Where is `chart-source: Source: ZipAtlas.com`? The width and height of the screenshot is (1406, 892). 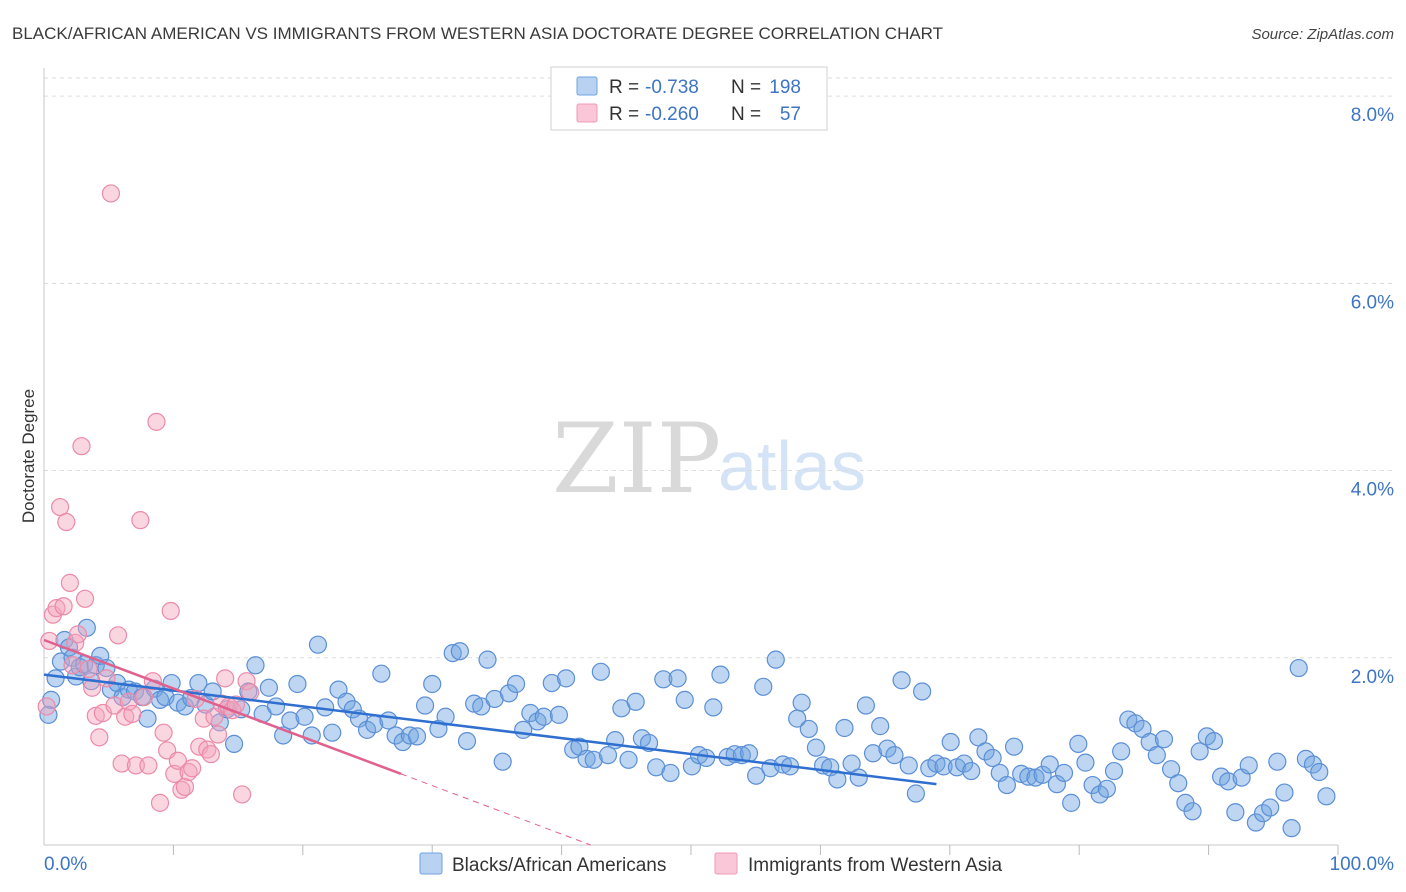
chart-source: Source: ZipAtlas.com is located at coordinates (1322, 34).